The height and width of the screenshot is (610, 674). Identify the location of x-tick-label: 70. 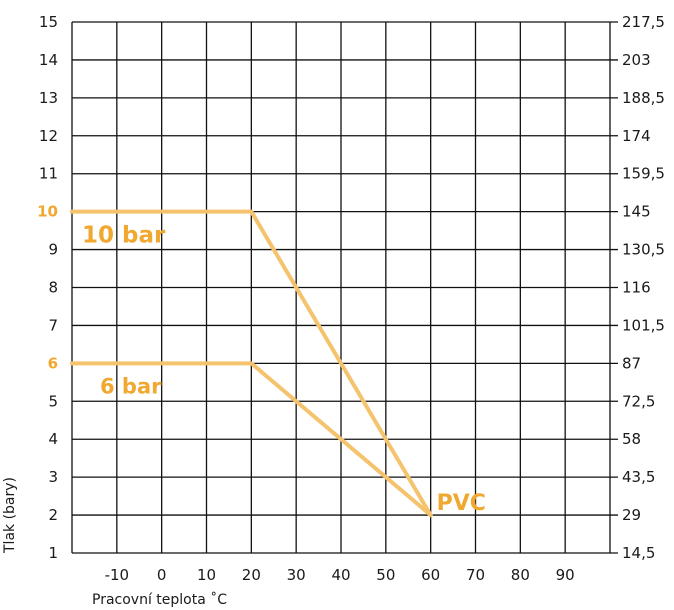
(475, 575).